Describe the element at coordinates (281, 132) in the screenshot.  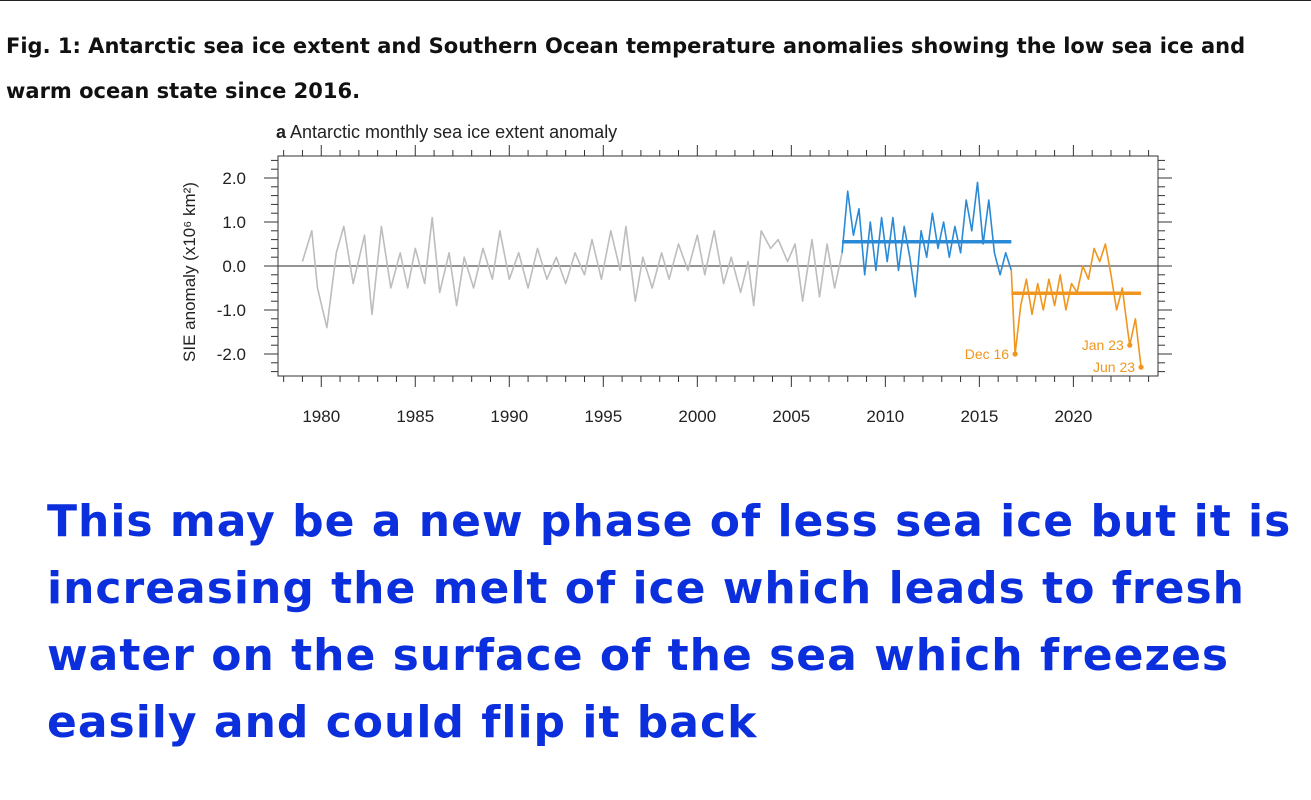
I see `panel-letter: a` at that location.